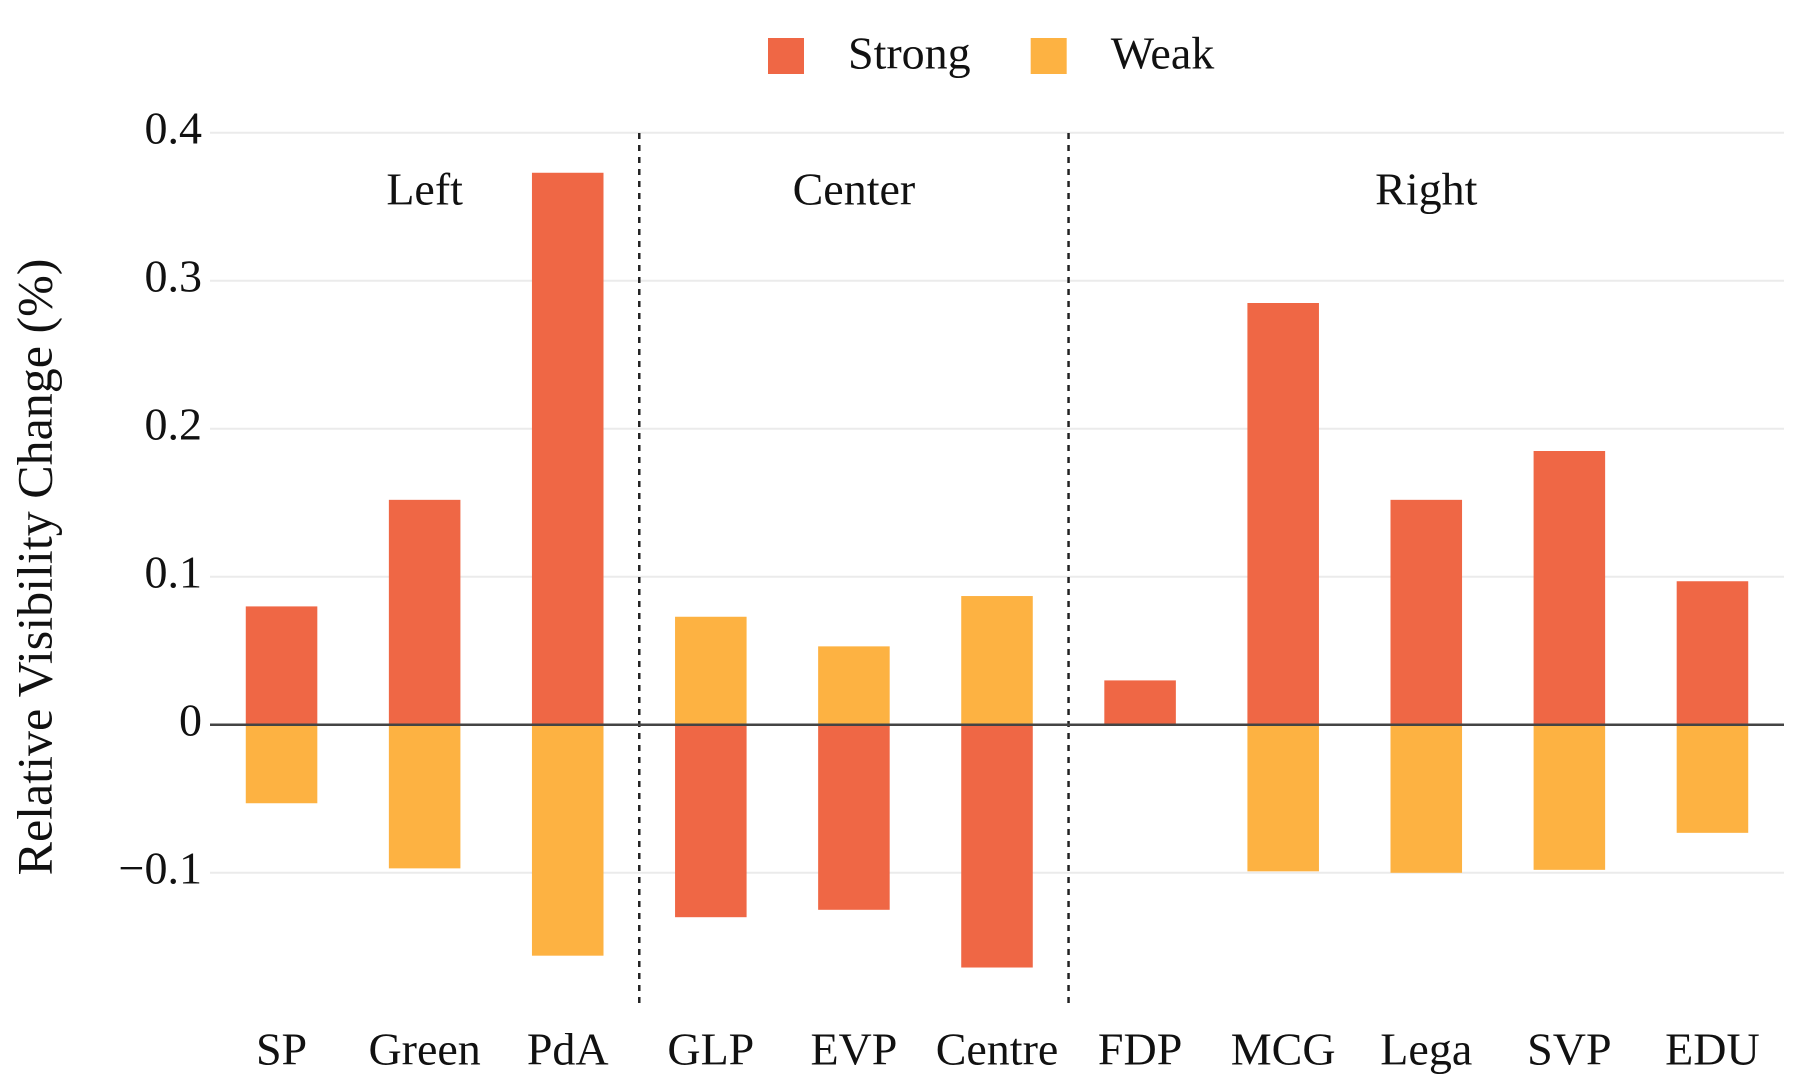  Describe the element at coordinates (1426, 1049) in the screenshot. I see `x-tick-label: Lega` at that location.